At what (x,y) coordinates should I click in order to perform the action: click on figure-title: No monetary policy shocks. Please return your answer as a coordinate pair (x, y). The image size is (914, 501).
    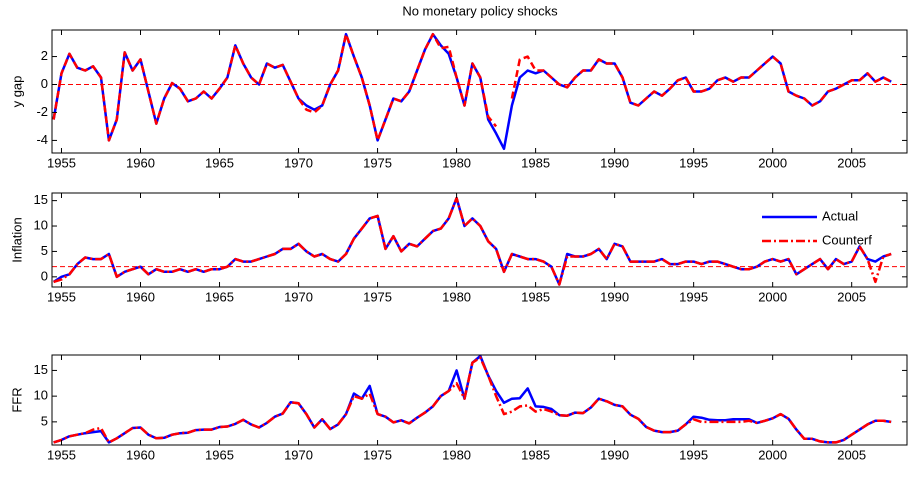
    Looking at the image, I should click on (480, 10).